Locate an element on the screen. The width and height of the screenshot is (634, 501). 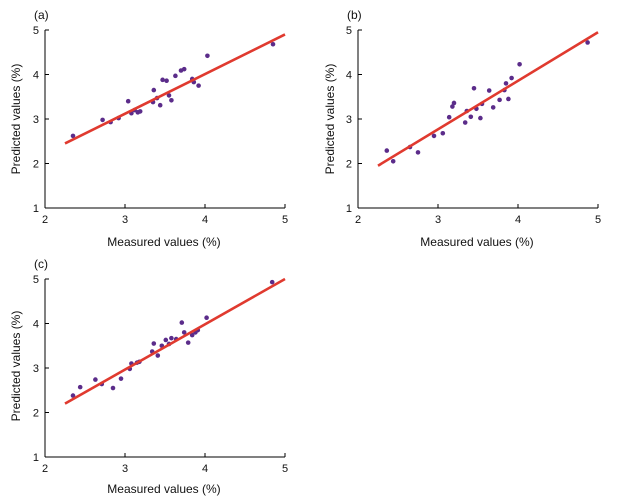
panel-label: (b) is located at coordinates (354, 15).